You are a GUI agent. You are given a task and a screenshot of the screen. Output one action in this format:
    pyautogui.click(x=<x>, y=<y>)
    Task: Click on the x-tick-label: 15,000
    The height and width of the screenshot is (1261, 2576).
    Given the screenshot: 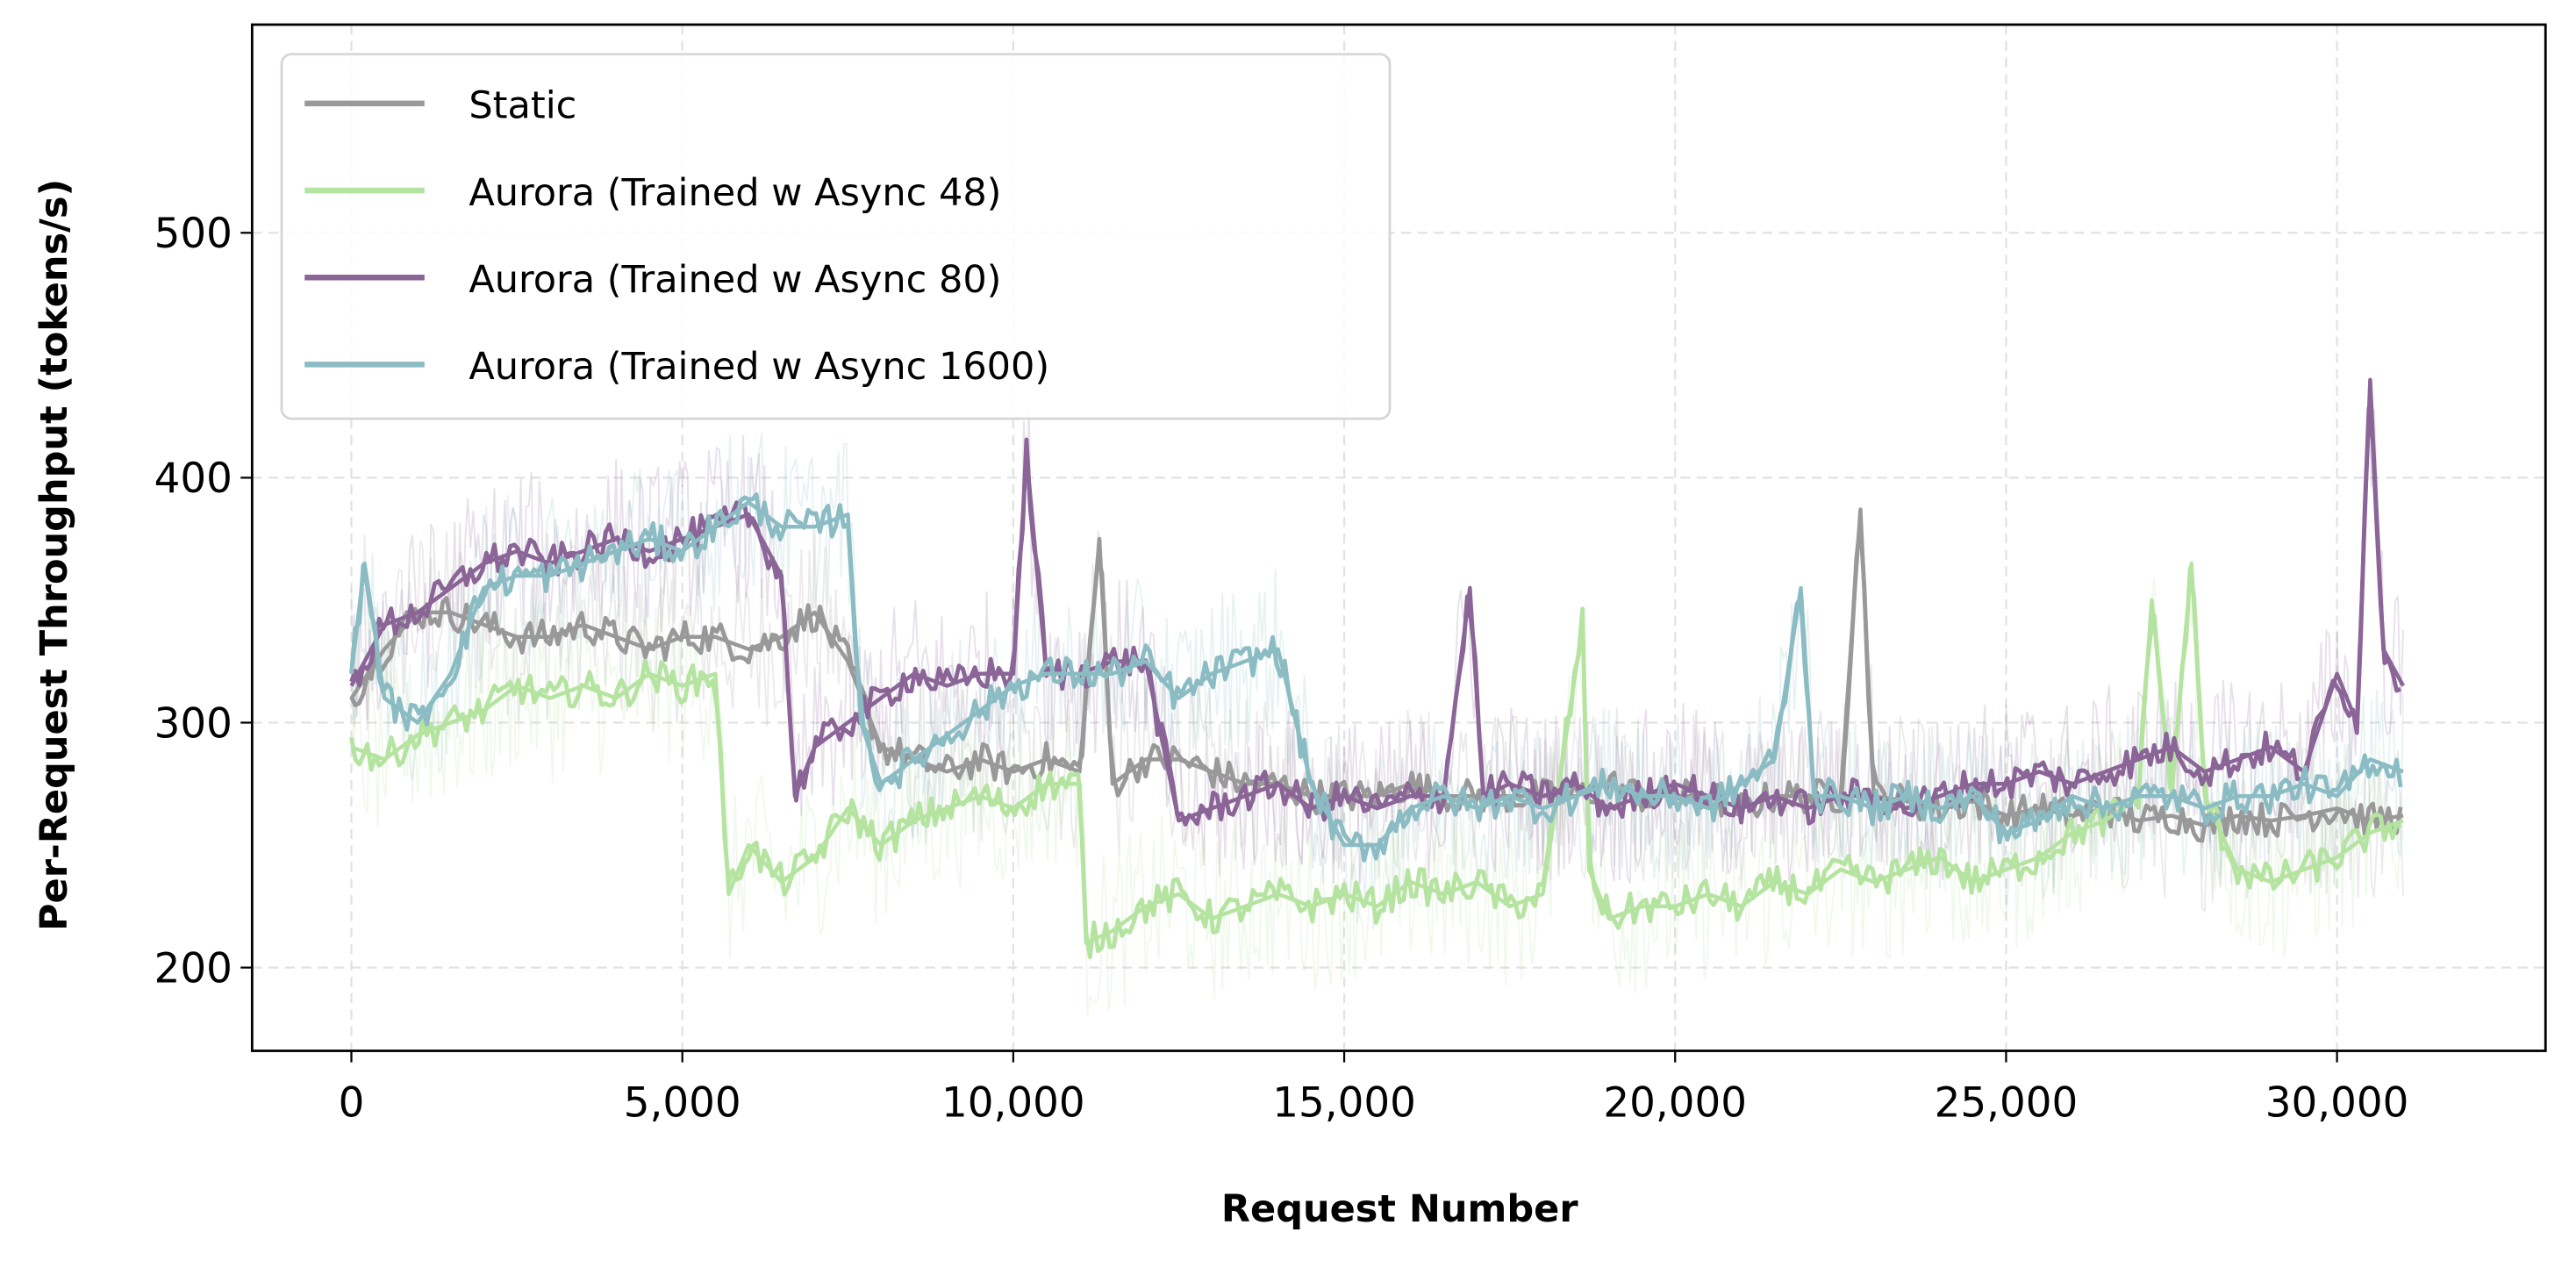 What is the action you would take?
    pyautogui.click(x=1344, y=1103)
    